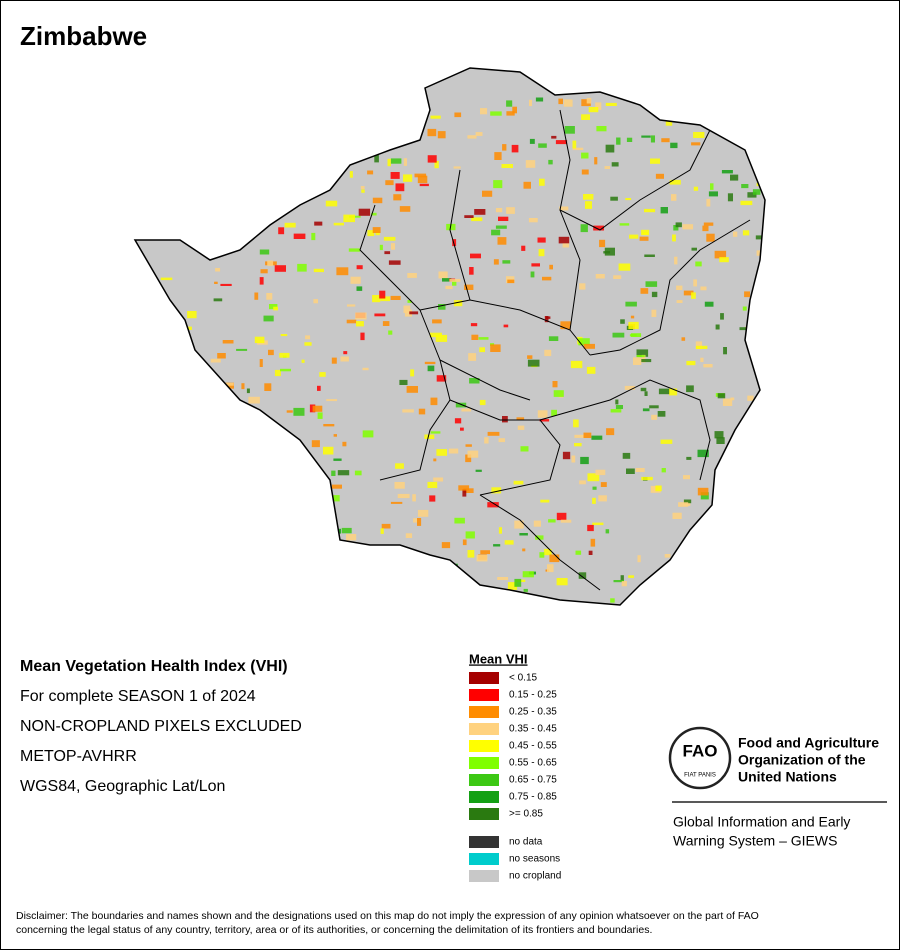  I want to click on legend-label: 0.75 - 0.85, so click(533, 797).